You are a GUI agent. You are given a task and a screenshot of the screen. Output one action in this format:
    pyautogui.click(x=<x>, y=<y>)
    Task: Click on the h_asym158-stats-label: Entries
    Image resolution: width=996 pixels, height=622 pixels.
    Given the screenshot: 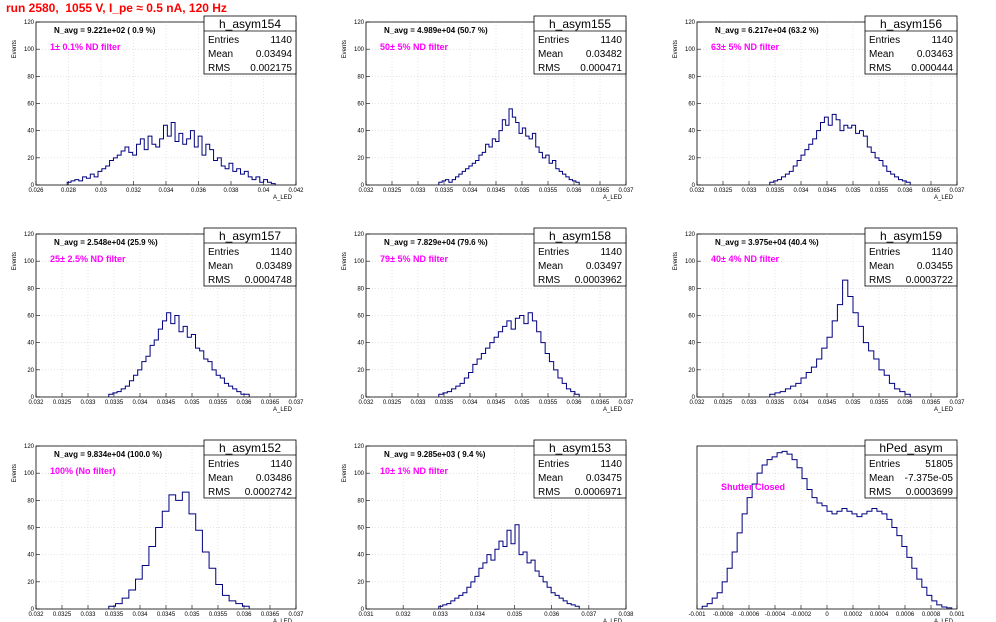 What is the action you would take?
    pyautogui.click(x=553, y=252)
    